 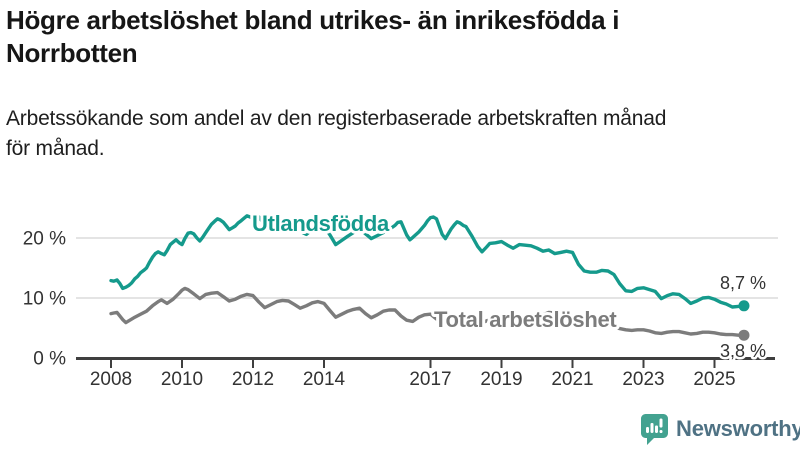 What do you see at coordinates (430, 379) in the screenshot?
I see `x-tick-label-2017: 2017` at bounding box center [430, 379].